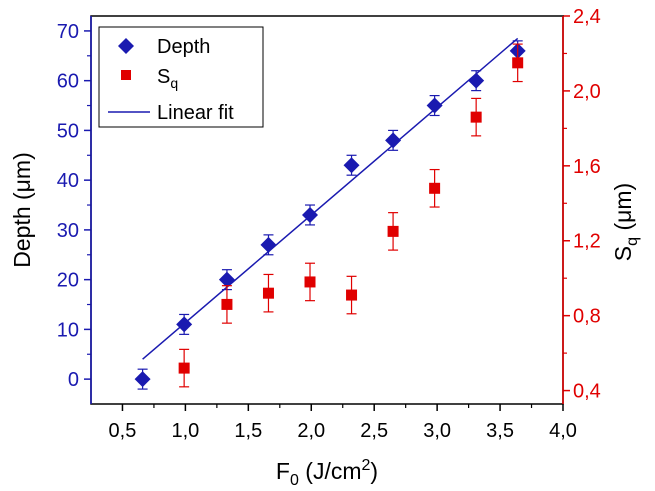 The height and width of the screenshot is (491, 655). I want to click on y-right-tick-label: 2,0, so click(587, 92).